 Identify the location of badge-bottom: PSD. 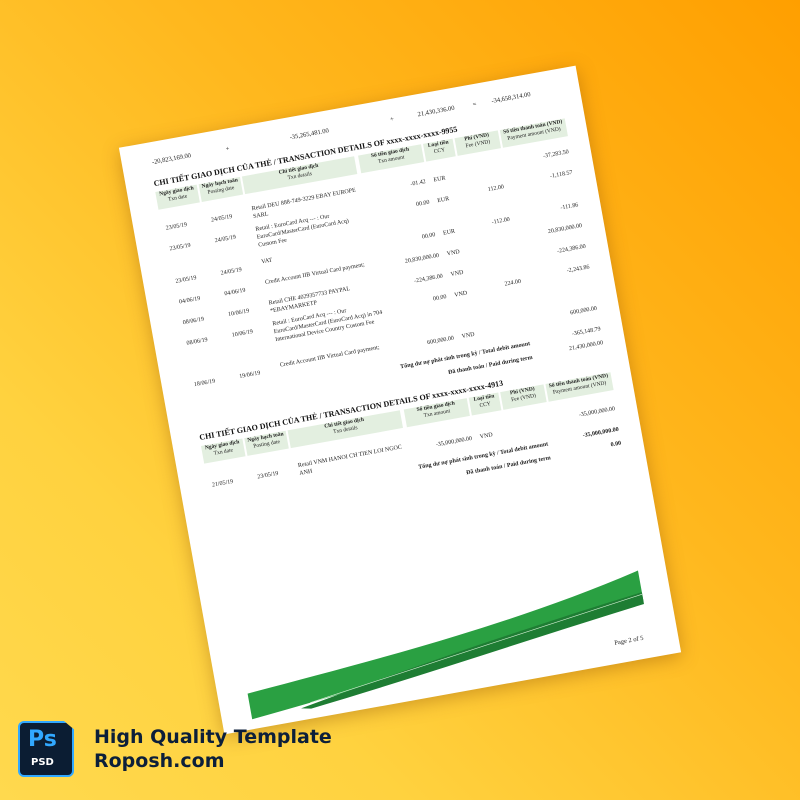
(42, 762).